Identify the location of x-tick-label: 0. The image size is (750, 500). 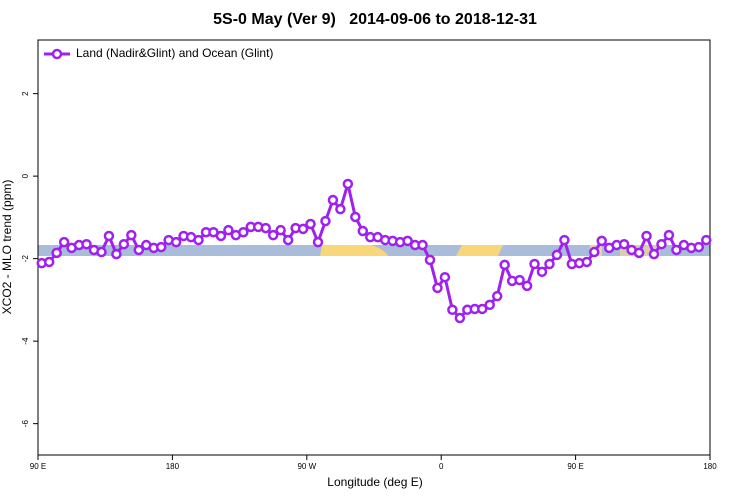
(441, 466).